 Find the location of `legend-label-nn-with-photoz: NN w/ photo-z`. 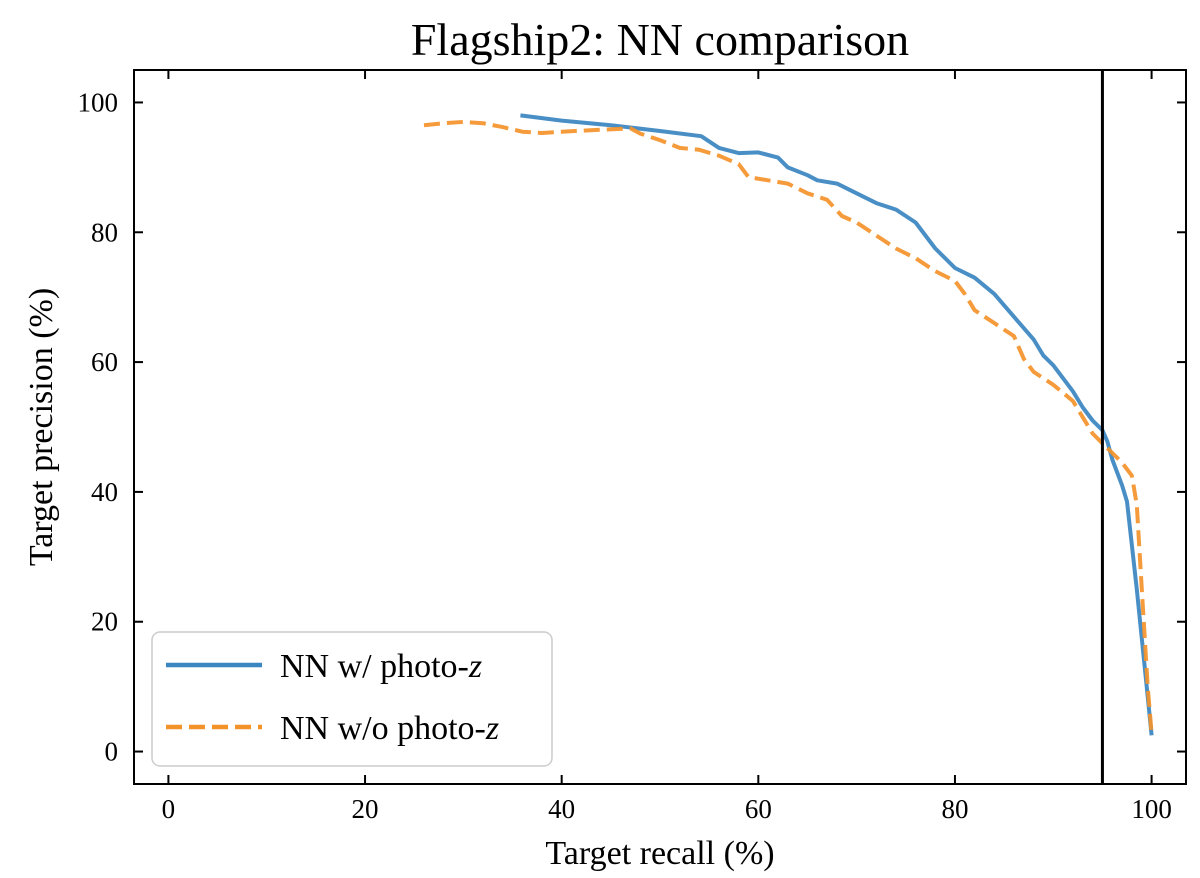

legend-label-nn-with-photoz: NN w/ photo-z is located at coordinates (381, 666).